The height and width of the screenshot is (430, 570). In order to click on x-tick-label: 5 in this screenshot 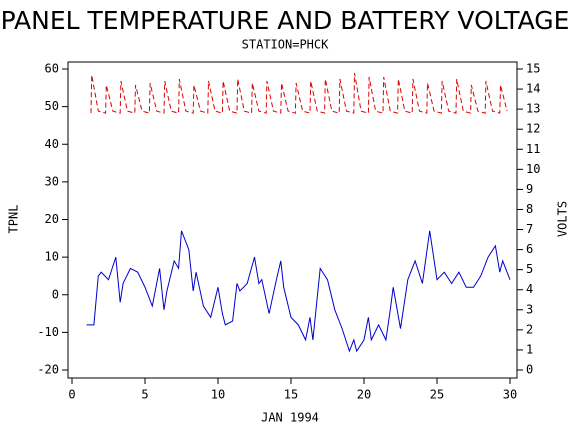, I will do `click(144, 395)`.